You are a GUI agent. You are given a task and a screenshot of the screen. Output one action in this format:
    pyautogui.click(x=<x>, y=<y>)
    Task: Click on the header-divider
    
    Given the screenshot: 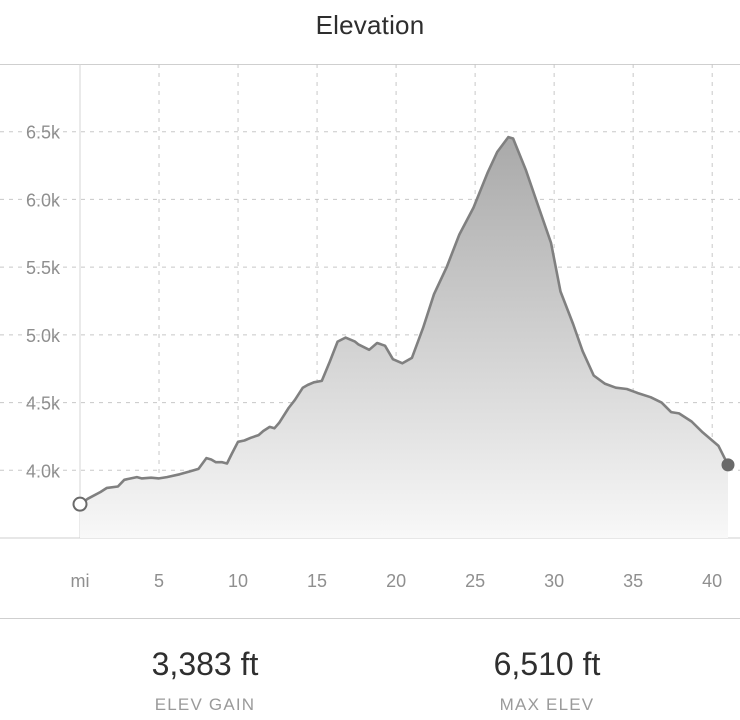 What is the action you would take?
    pyautogui.click(x=370, y=64)
    